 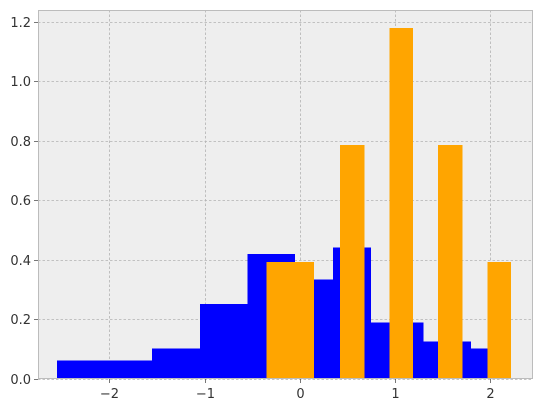 What do you see at coordinates (20, 82) in the screenshot?
I see `y-tick-label: 1.0` at bounding box center [20, 82].